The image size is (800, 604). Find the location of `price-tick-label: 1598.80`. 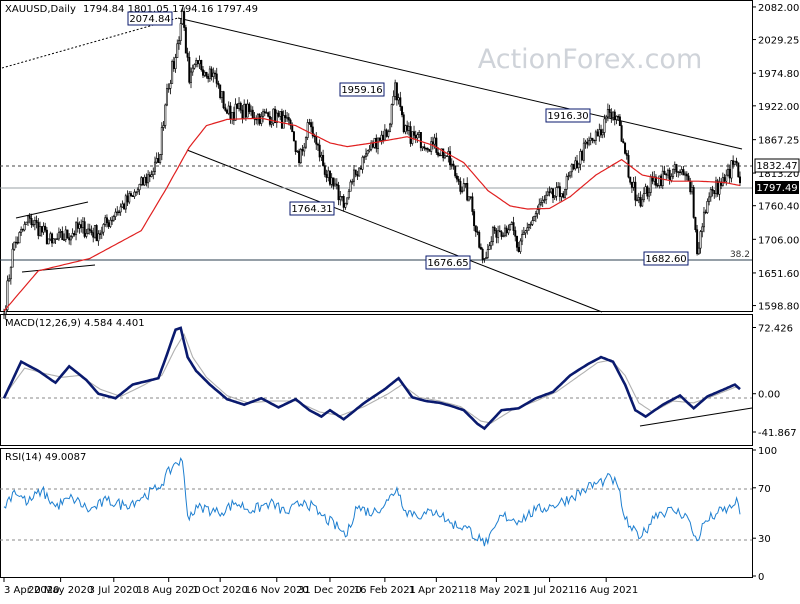

price-tick-label: 1598.80 is located at coordinates (778, 307).